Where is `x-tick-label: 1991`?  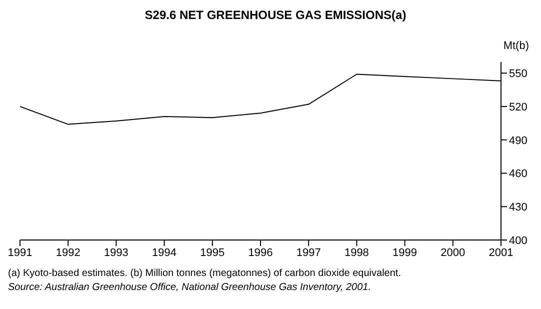 x-tick-label: 1991 is located at coordinates (20, 252).